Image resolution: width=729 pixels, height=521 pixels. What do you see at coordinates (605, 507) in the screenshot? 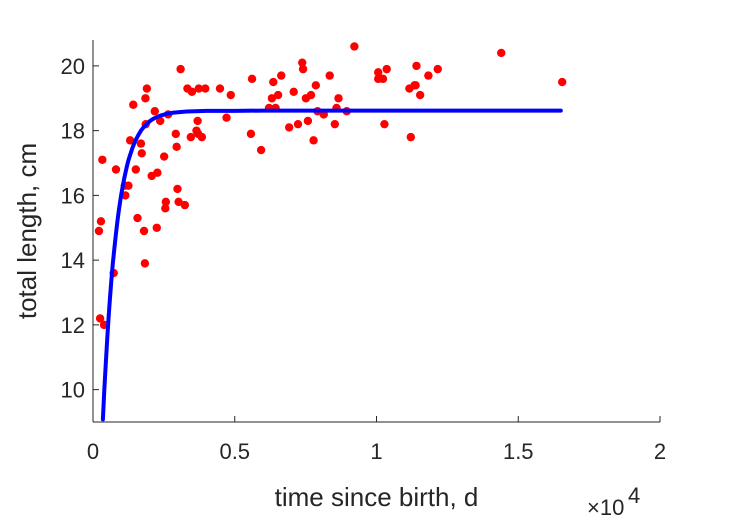
I see `x-exponent-base: ×10` at bounding box center [605, 507].